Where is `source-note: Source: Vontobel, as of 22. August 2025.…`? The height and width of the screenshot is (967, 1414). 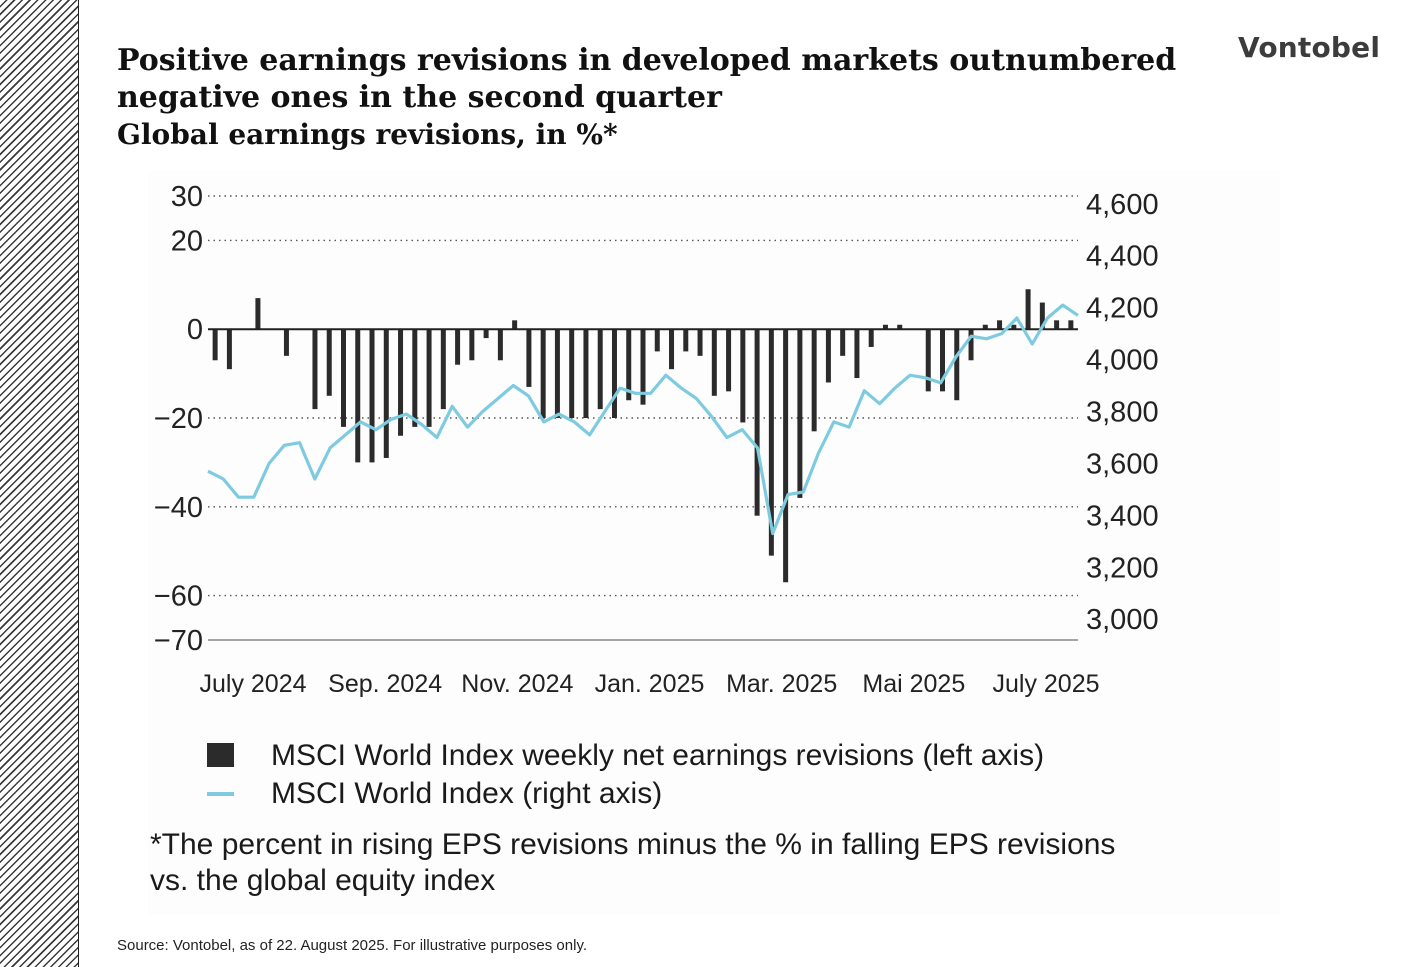 source-note: Source: Vontobel, as of 22. August 2025.… is located at coordinates (352, 945).